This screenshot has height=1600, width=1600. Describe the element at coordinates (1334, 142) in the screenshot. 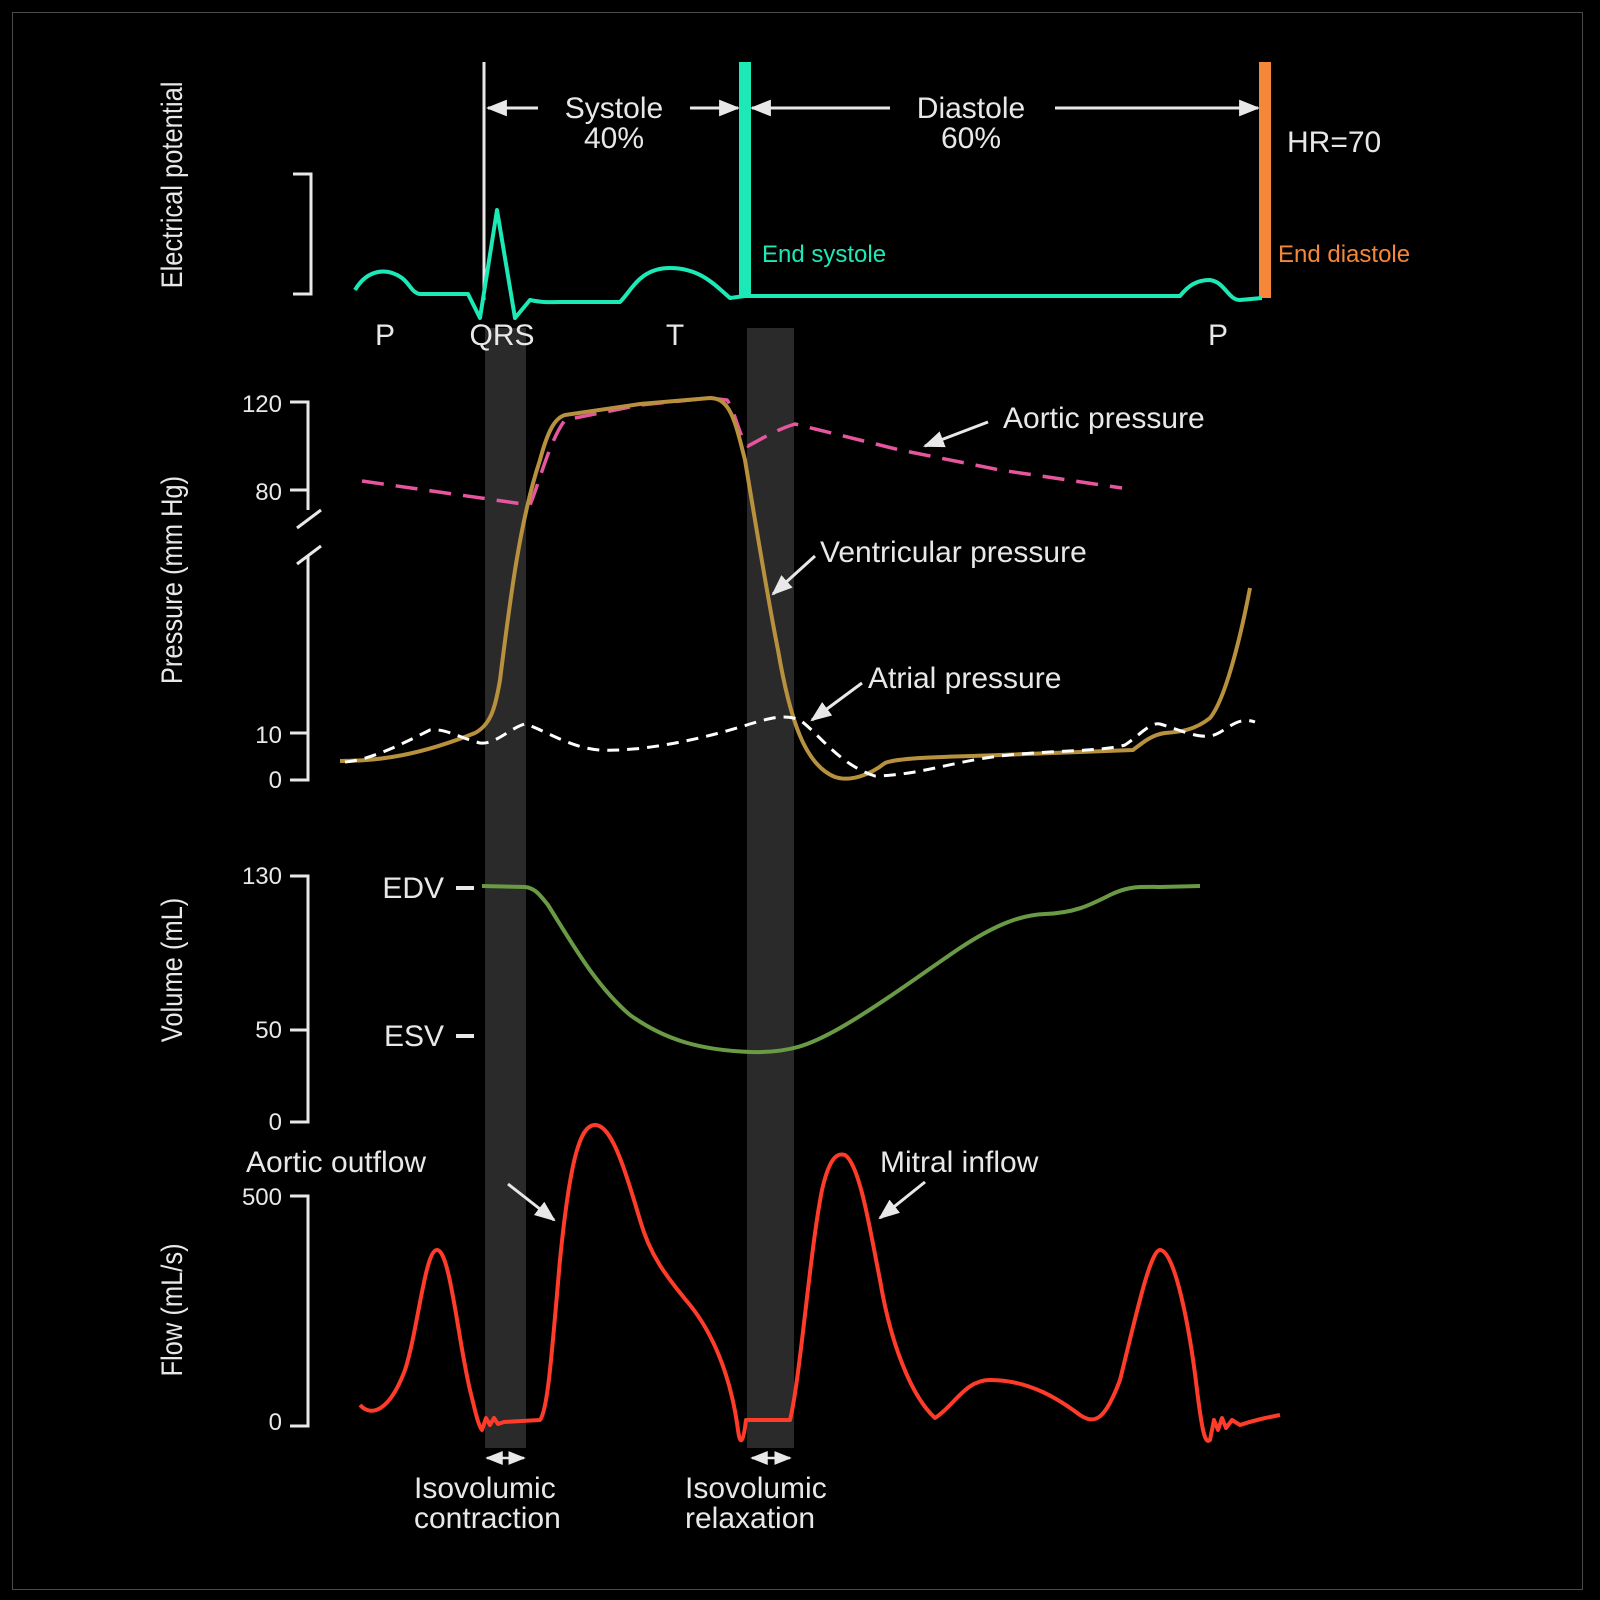

I see `heart-rate-label: HR=70` at that location.